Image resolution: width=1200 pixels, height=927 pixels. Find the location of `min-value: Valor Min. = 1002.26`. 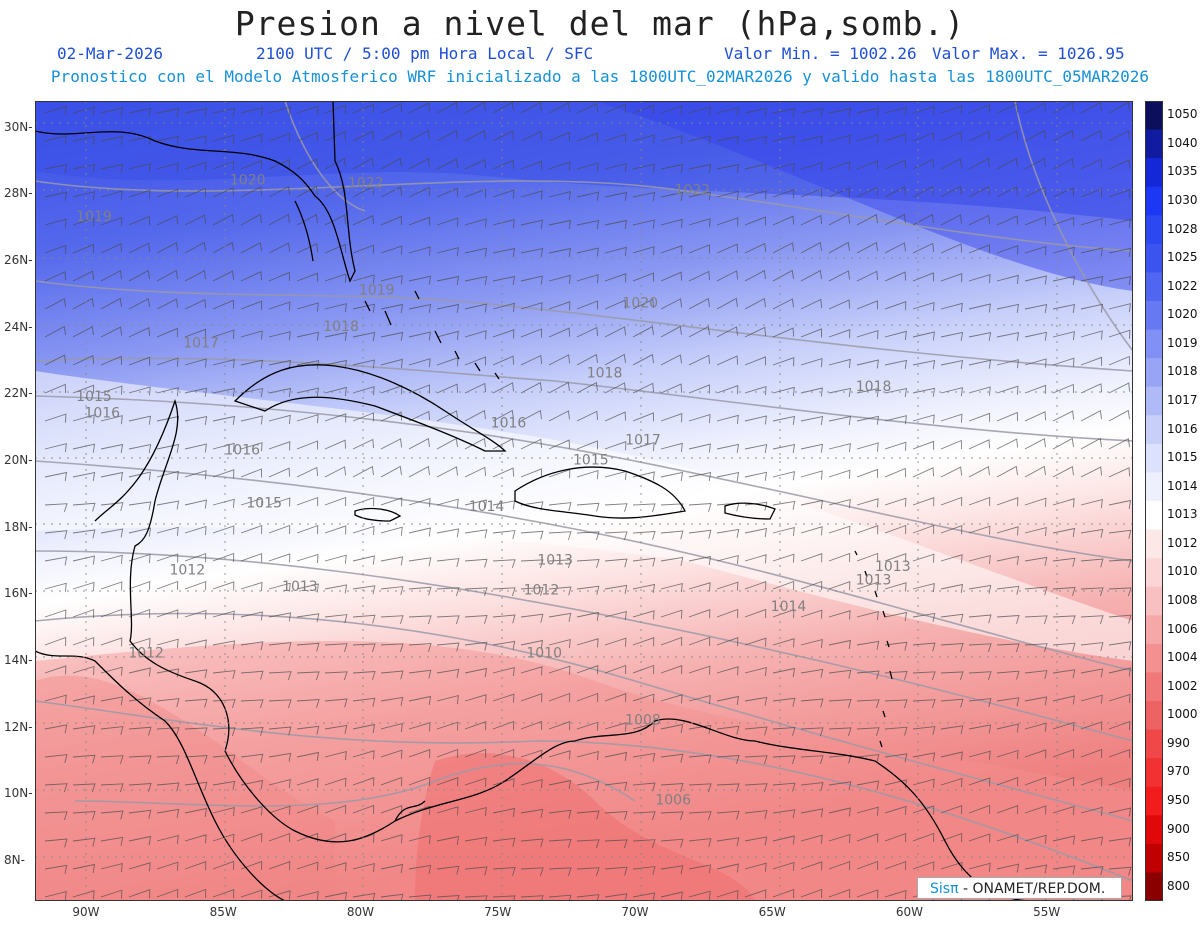

min-value: Valor Min. = 1002.26 is located at coordinates (820, 53).